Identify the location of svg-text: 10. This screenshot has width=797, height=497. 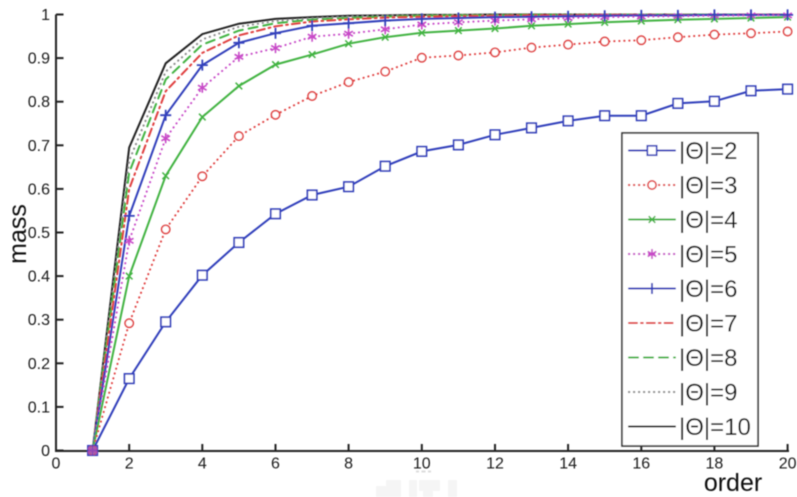
(422, 464).